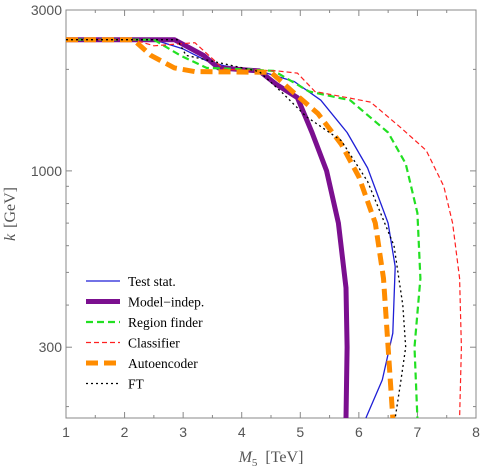 The height and width of the screenshot is (468, 482). I want to click on y-axis-label: k [GeV], so click(10, 214).